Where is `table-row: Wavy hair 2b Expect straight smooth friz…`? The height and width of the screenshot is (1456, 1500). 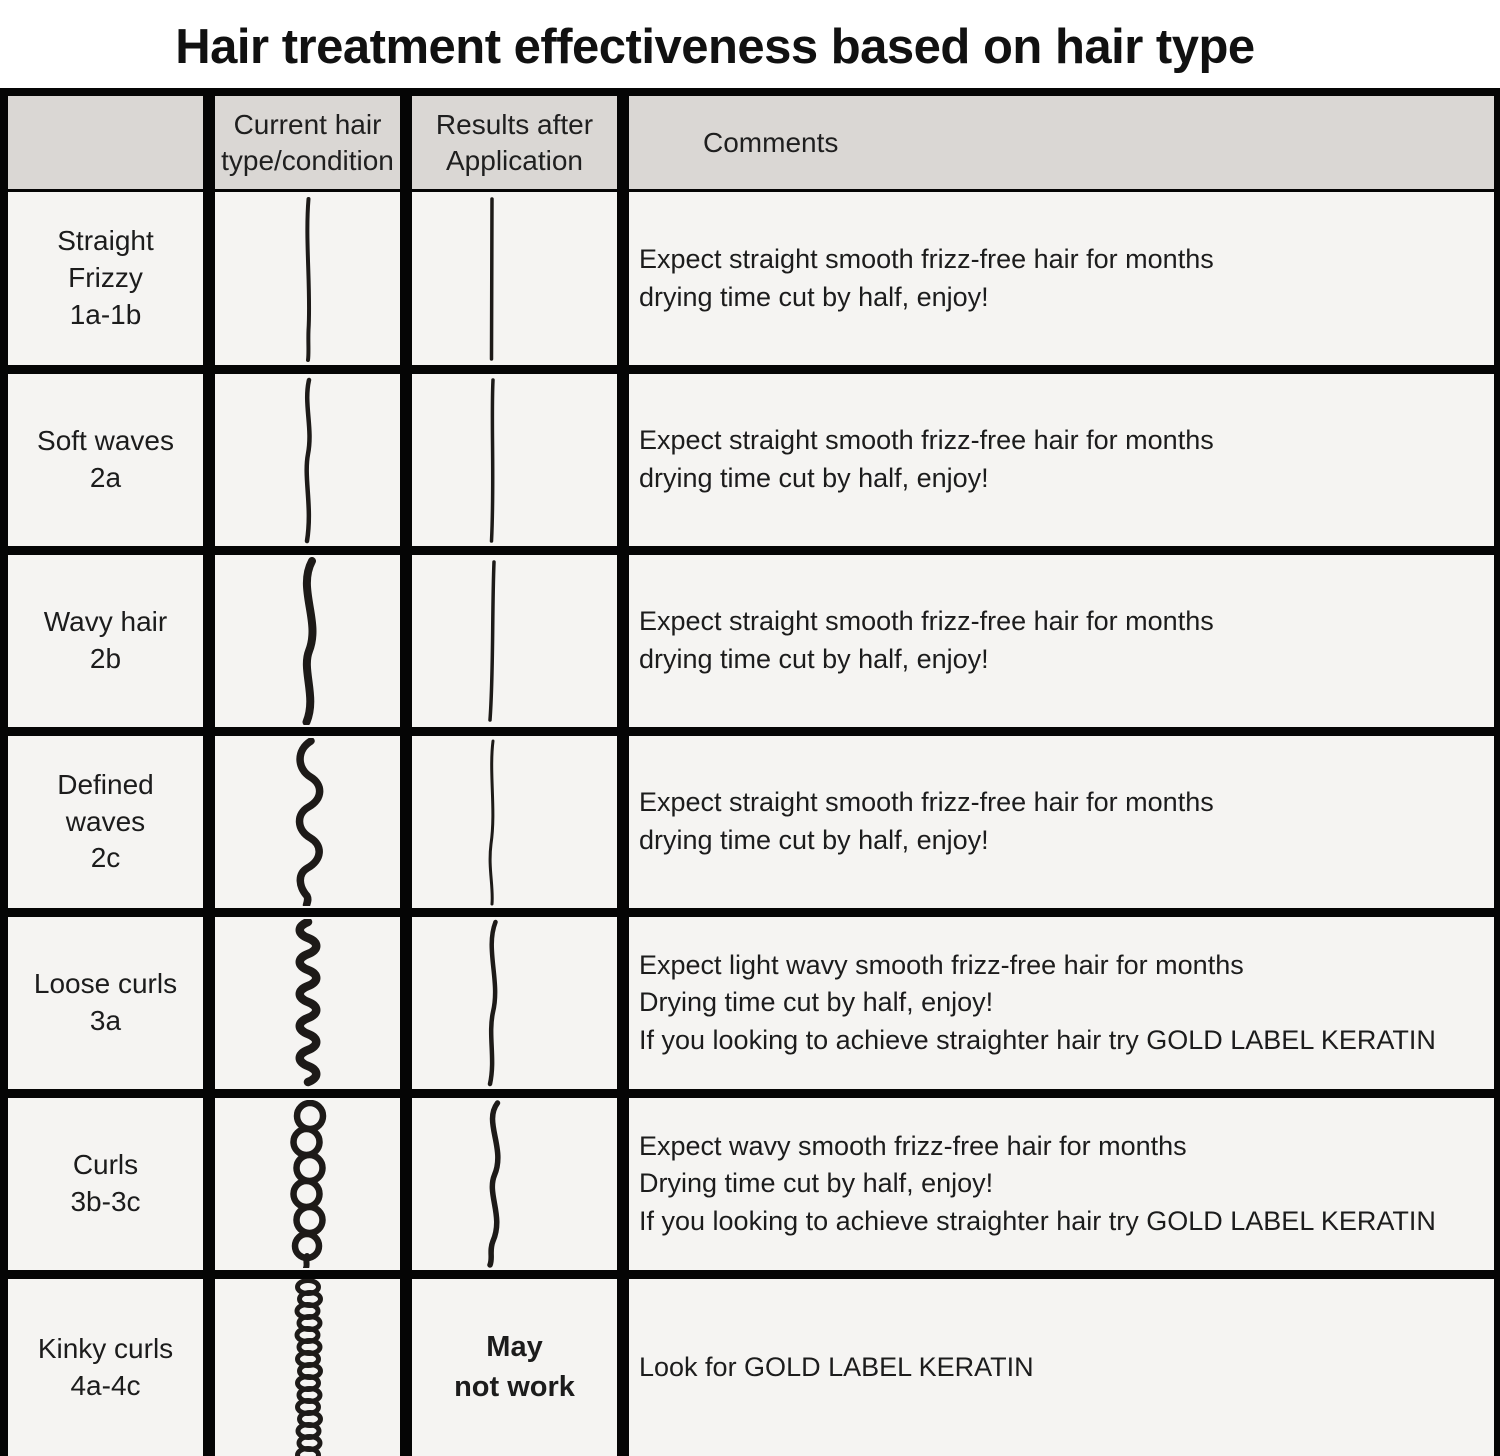
table-row: Wavy hair 2b Expect straight smooth friz… is located at coordinates (751, 636).